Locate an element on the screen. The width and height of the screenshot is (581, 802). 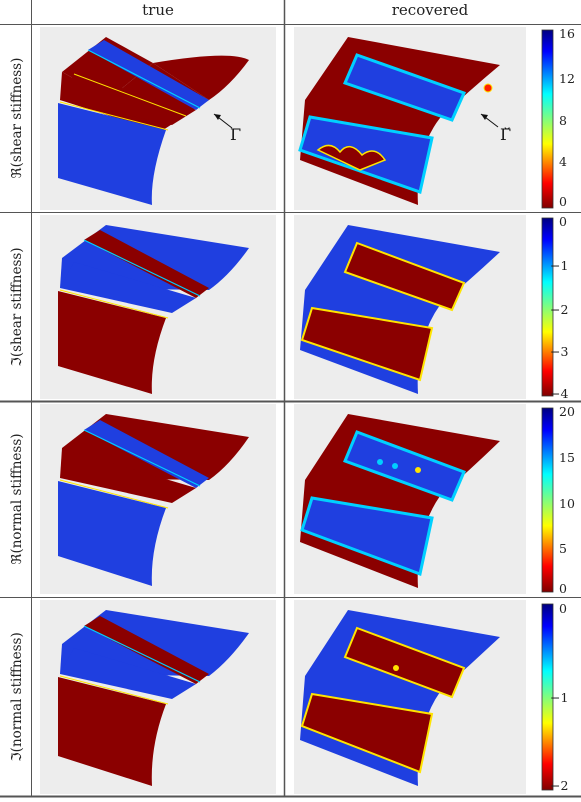
header-recovered: recovered is located at coordinates (430, 10).